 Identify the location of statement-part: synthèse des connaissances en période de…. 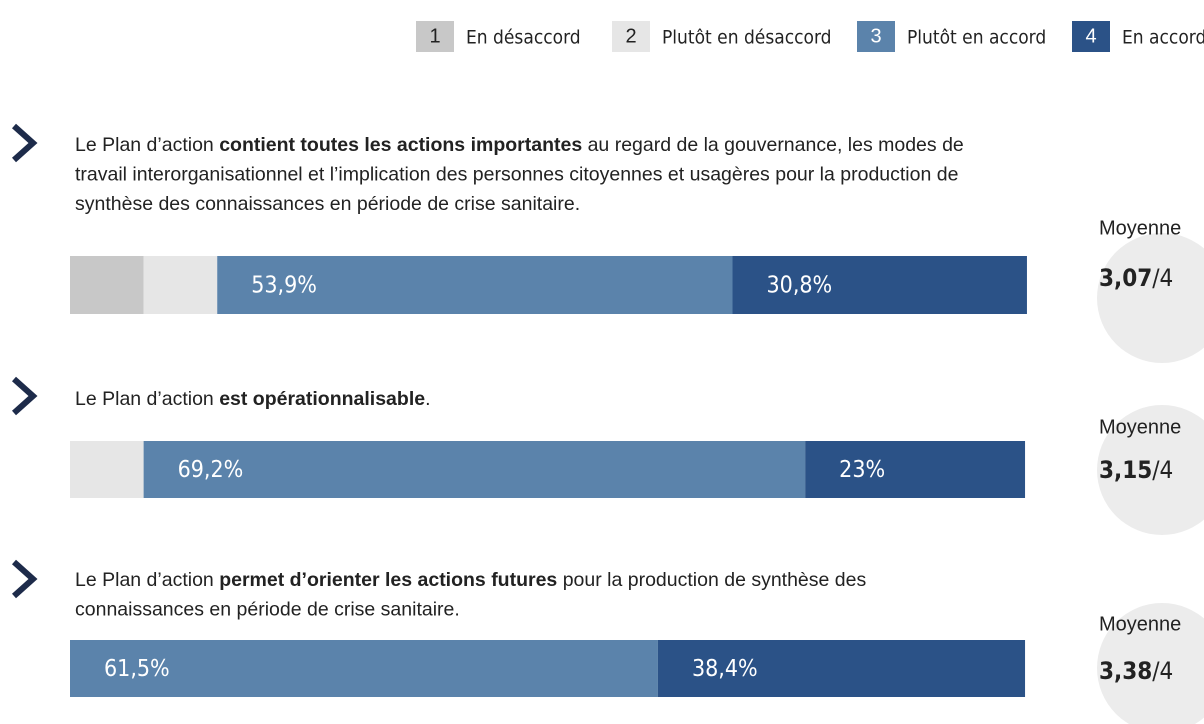
(327, 204).